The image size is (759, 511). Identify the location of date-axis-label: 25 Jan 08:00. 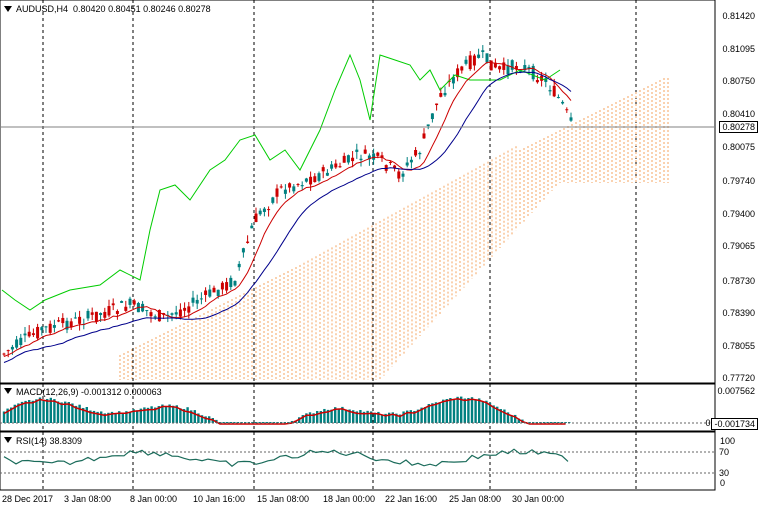
(475, 499).